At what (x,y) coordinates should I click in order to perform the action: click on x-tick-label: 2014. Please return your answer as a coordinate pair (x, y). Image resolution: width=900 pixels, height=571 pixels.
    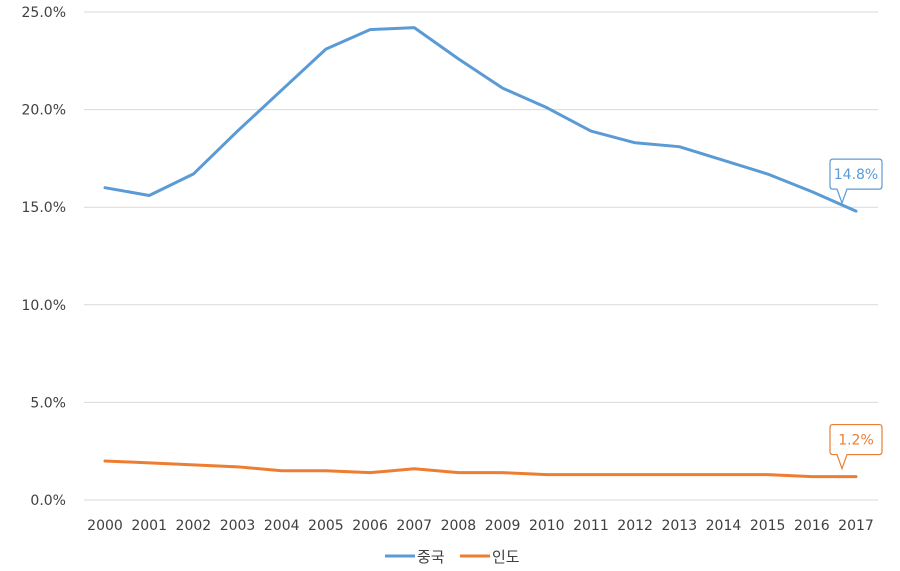
    Looking at the image, I should click on (724, 526).